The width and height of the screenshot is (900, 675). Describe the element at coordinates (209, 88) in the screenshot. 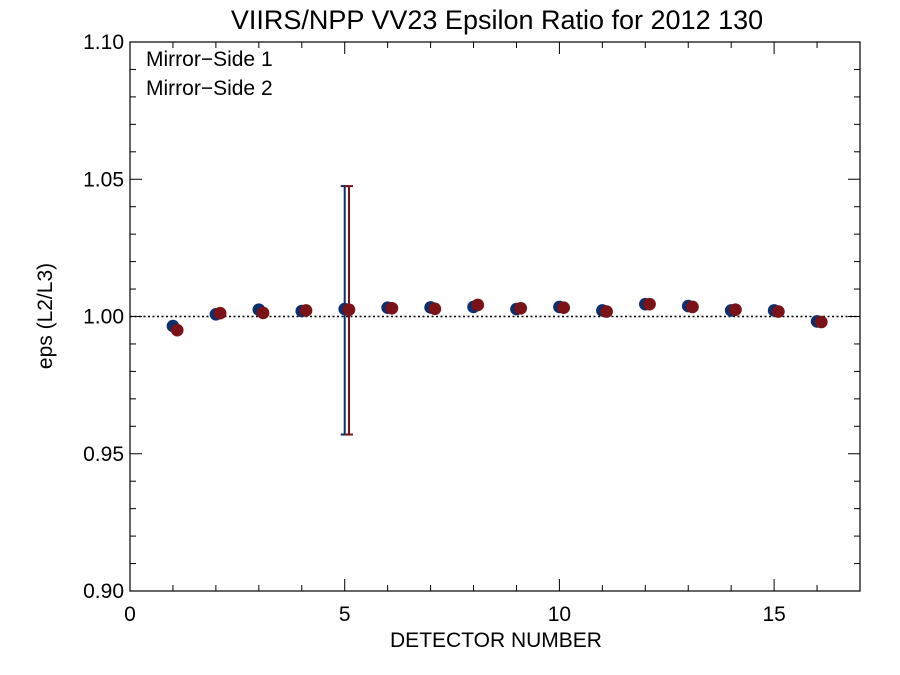

I see `legend-mirror-side-2: Mirror−Side 2` at that location.